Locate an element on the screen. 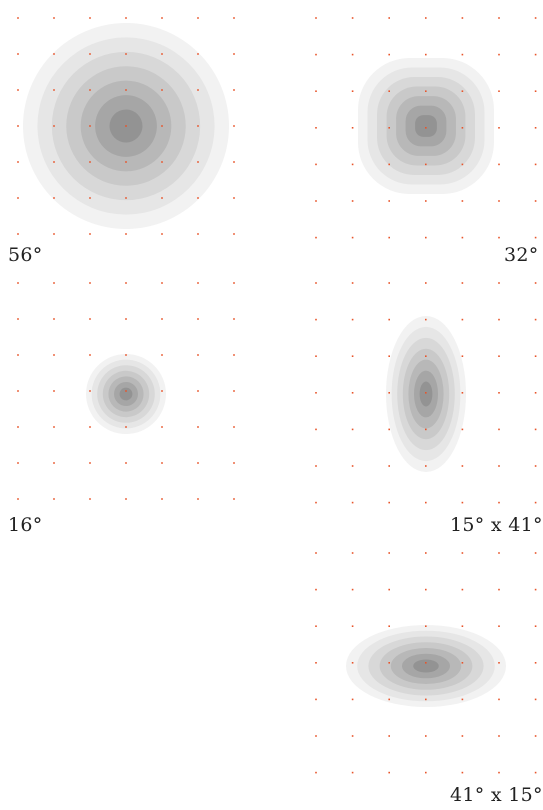 Image resolution: width=543 pixels, height=810 pixels. pattern-15x41-label: 15° x 41° is located at coordinates (496, 525).